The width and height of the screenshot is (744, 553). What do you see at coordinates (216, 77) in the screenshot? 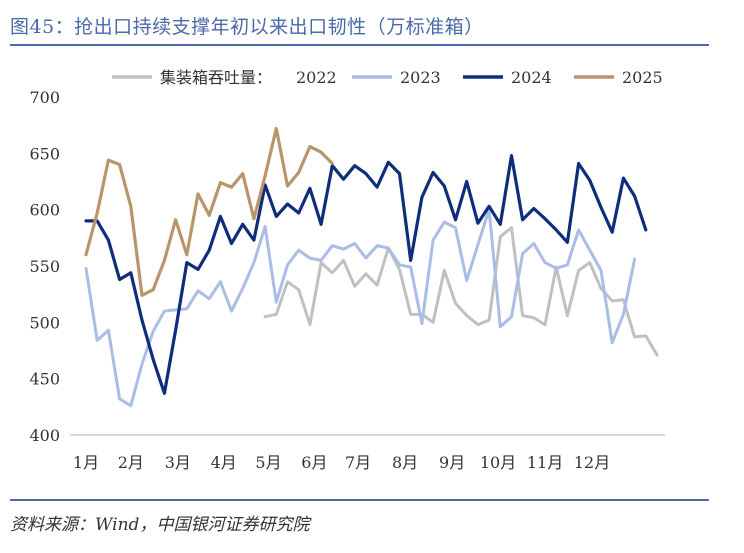
I see `legend-prefix: 集装箱吞吐量：` at bounding box center [216, 77].